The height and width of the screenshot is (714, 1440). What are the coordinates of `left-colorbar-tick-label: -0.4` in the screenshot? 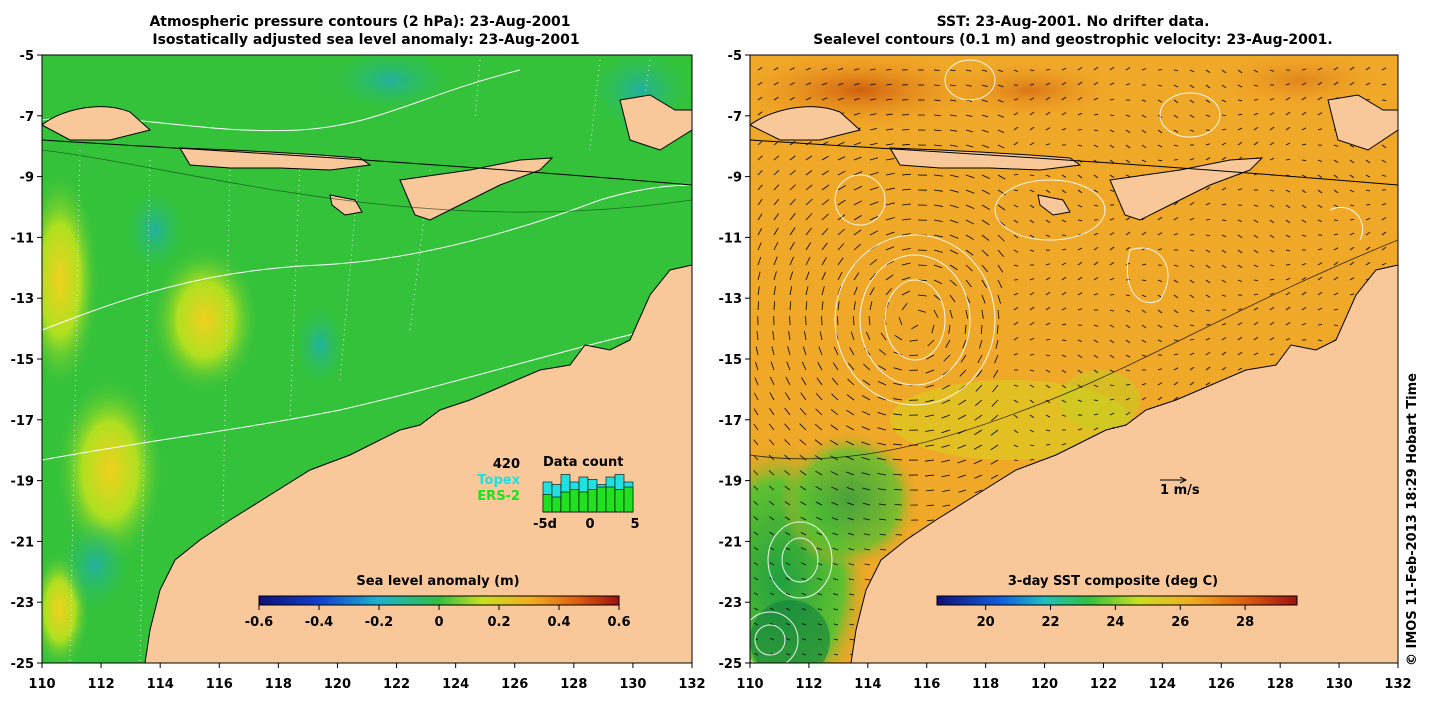 It's located at (319, 622).